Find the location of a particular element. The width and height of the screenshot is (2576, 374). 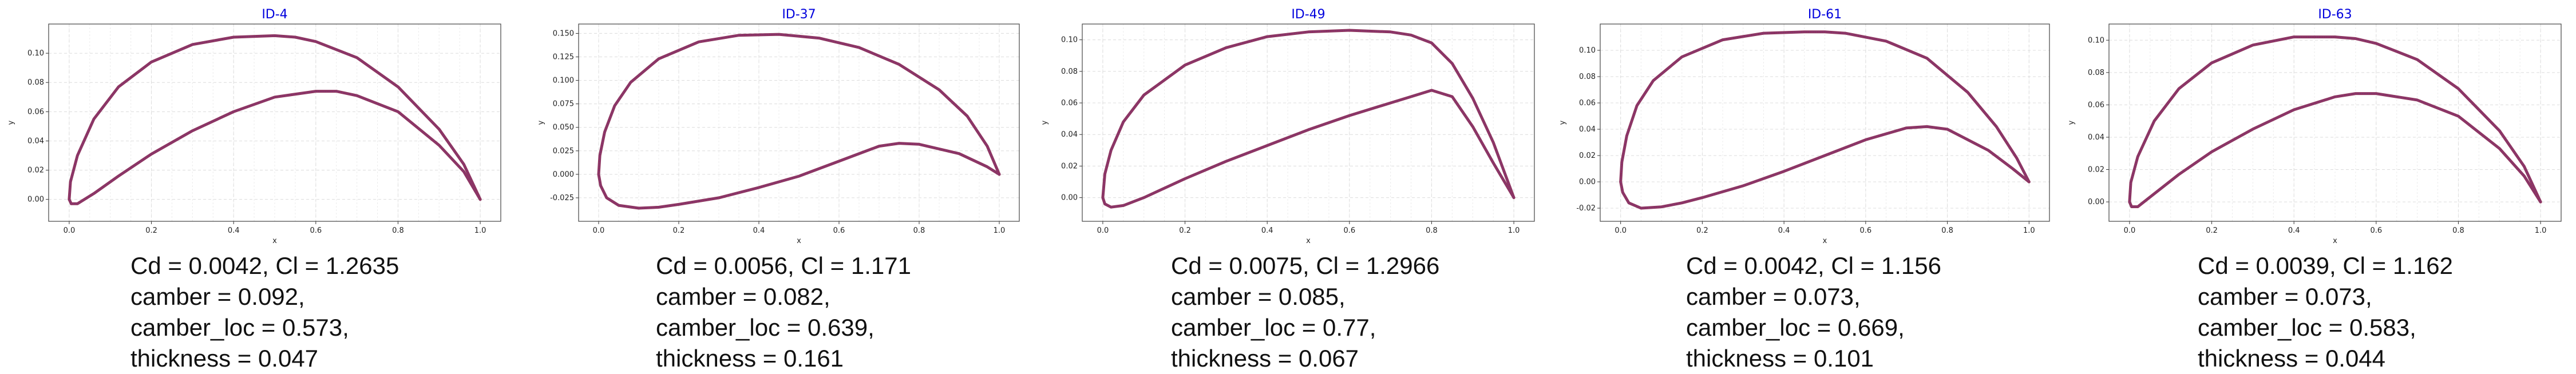

y-tick-label: 0.050 is located at coordinates (563, 128).